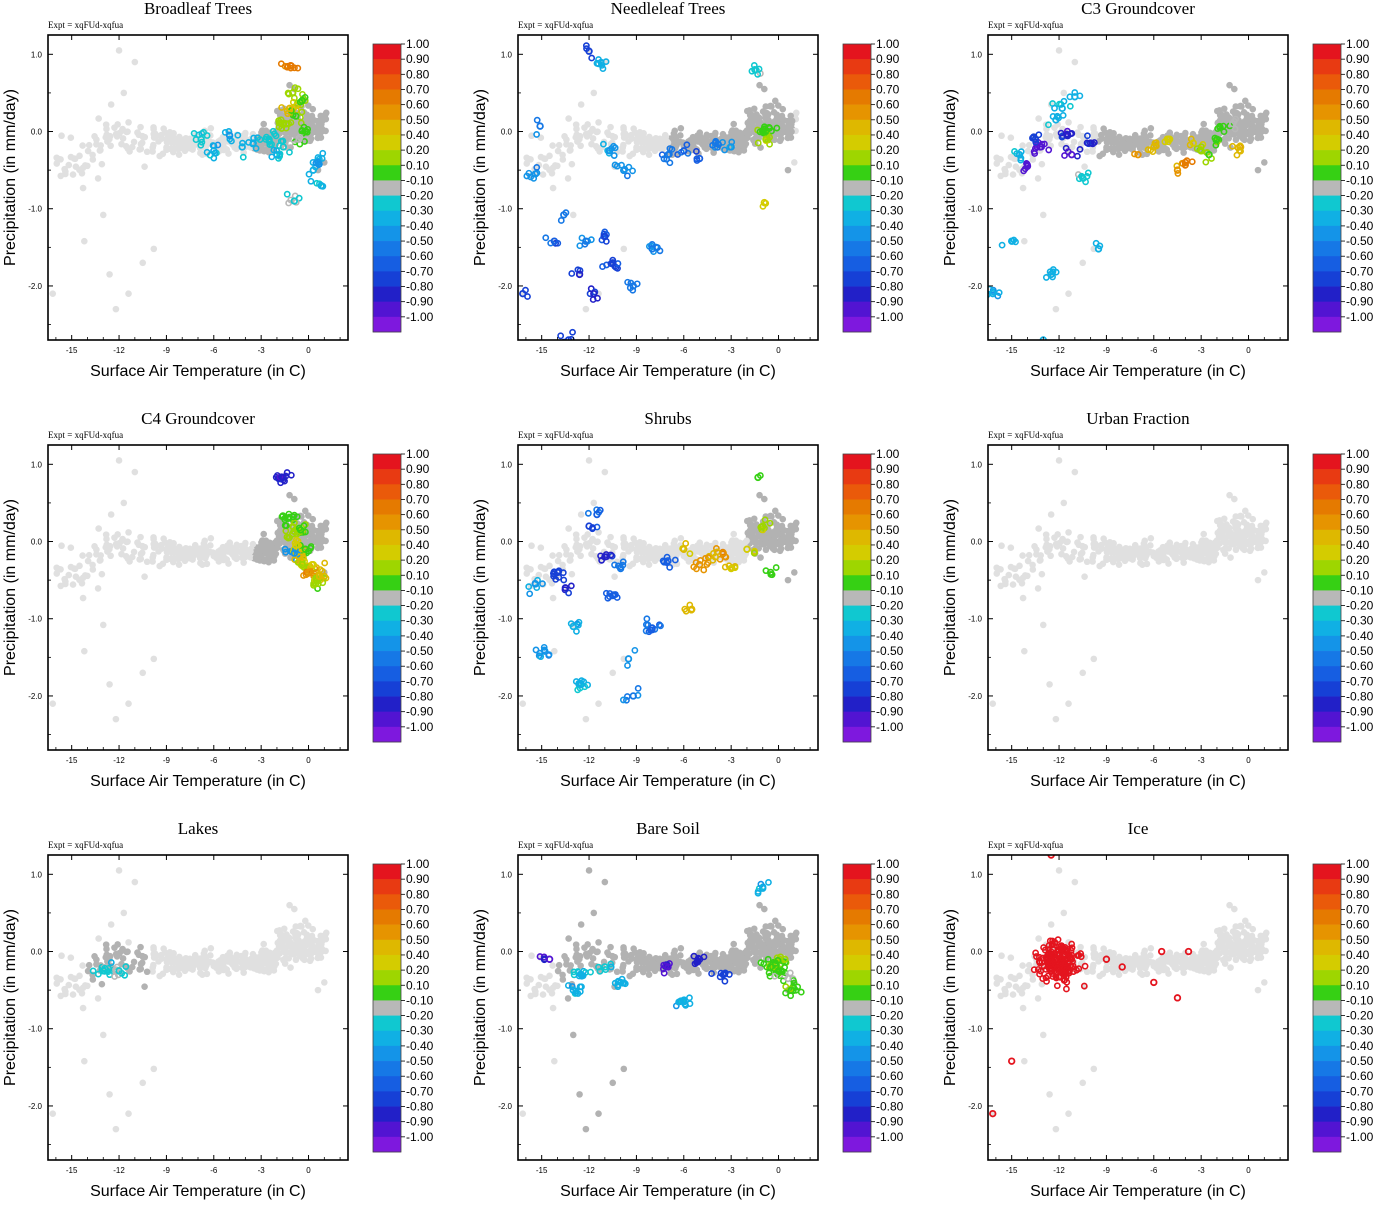 Image resolution: width=1373 pixels, height=1220 pixels. What do you see at coordinates (262, 350) in the screenshot?
I see `x-tick-label: -3` at bounding box center [262, 350].